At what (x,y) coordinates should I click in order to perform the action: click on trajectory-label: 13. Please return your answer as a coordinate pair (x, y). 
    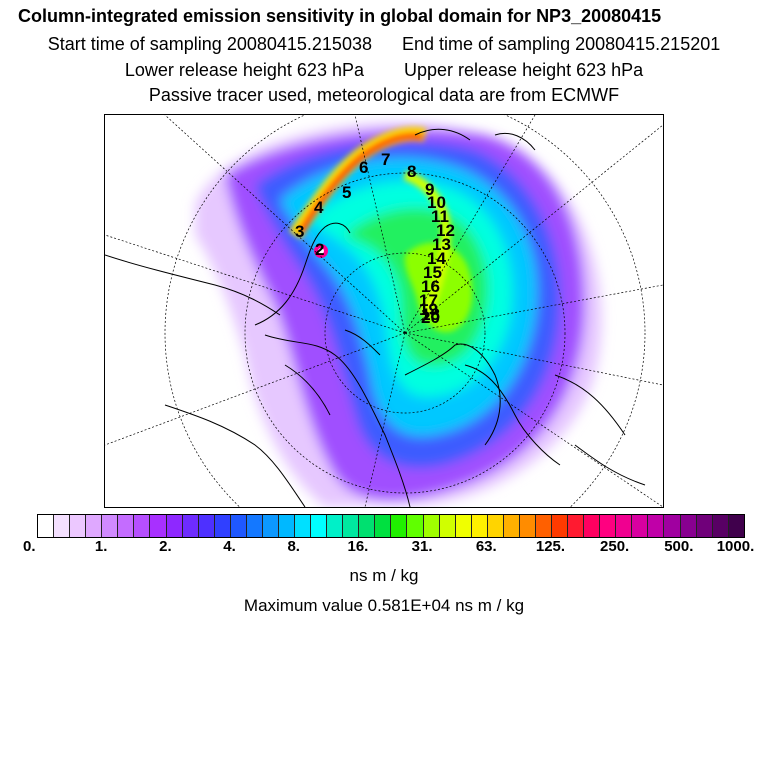
    Looking at the image, I should click on (441, 244).